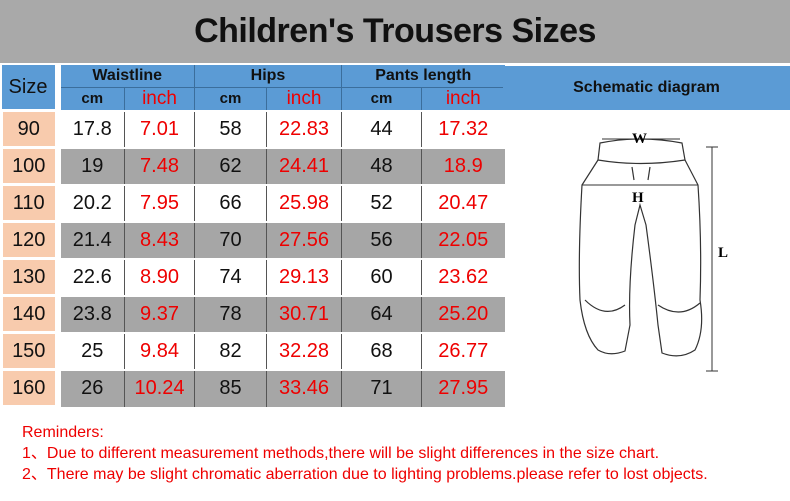 The width and height of the screenshot is (790, 501). I want to click on schematic-header: Schematic diagram, so click(646, 88).